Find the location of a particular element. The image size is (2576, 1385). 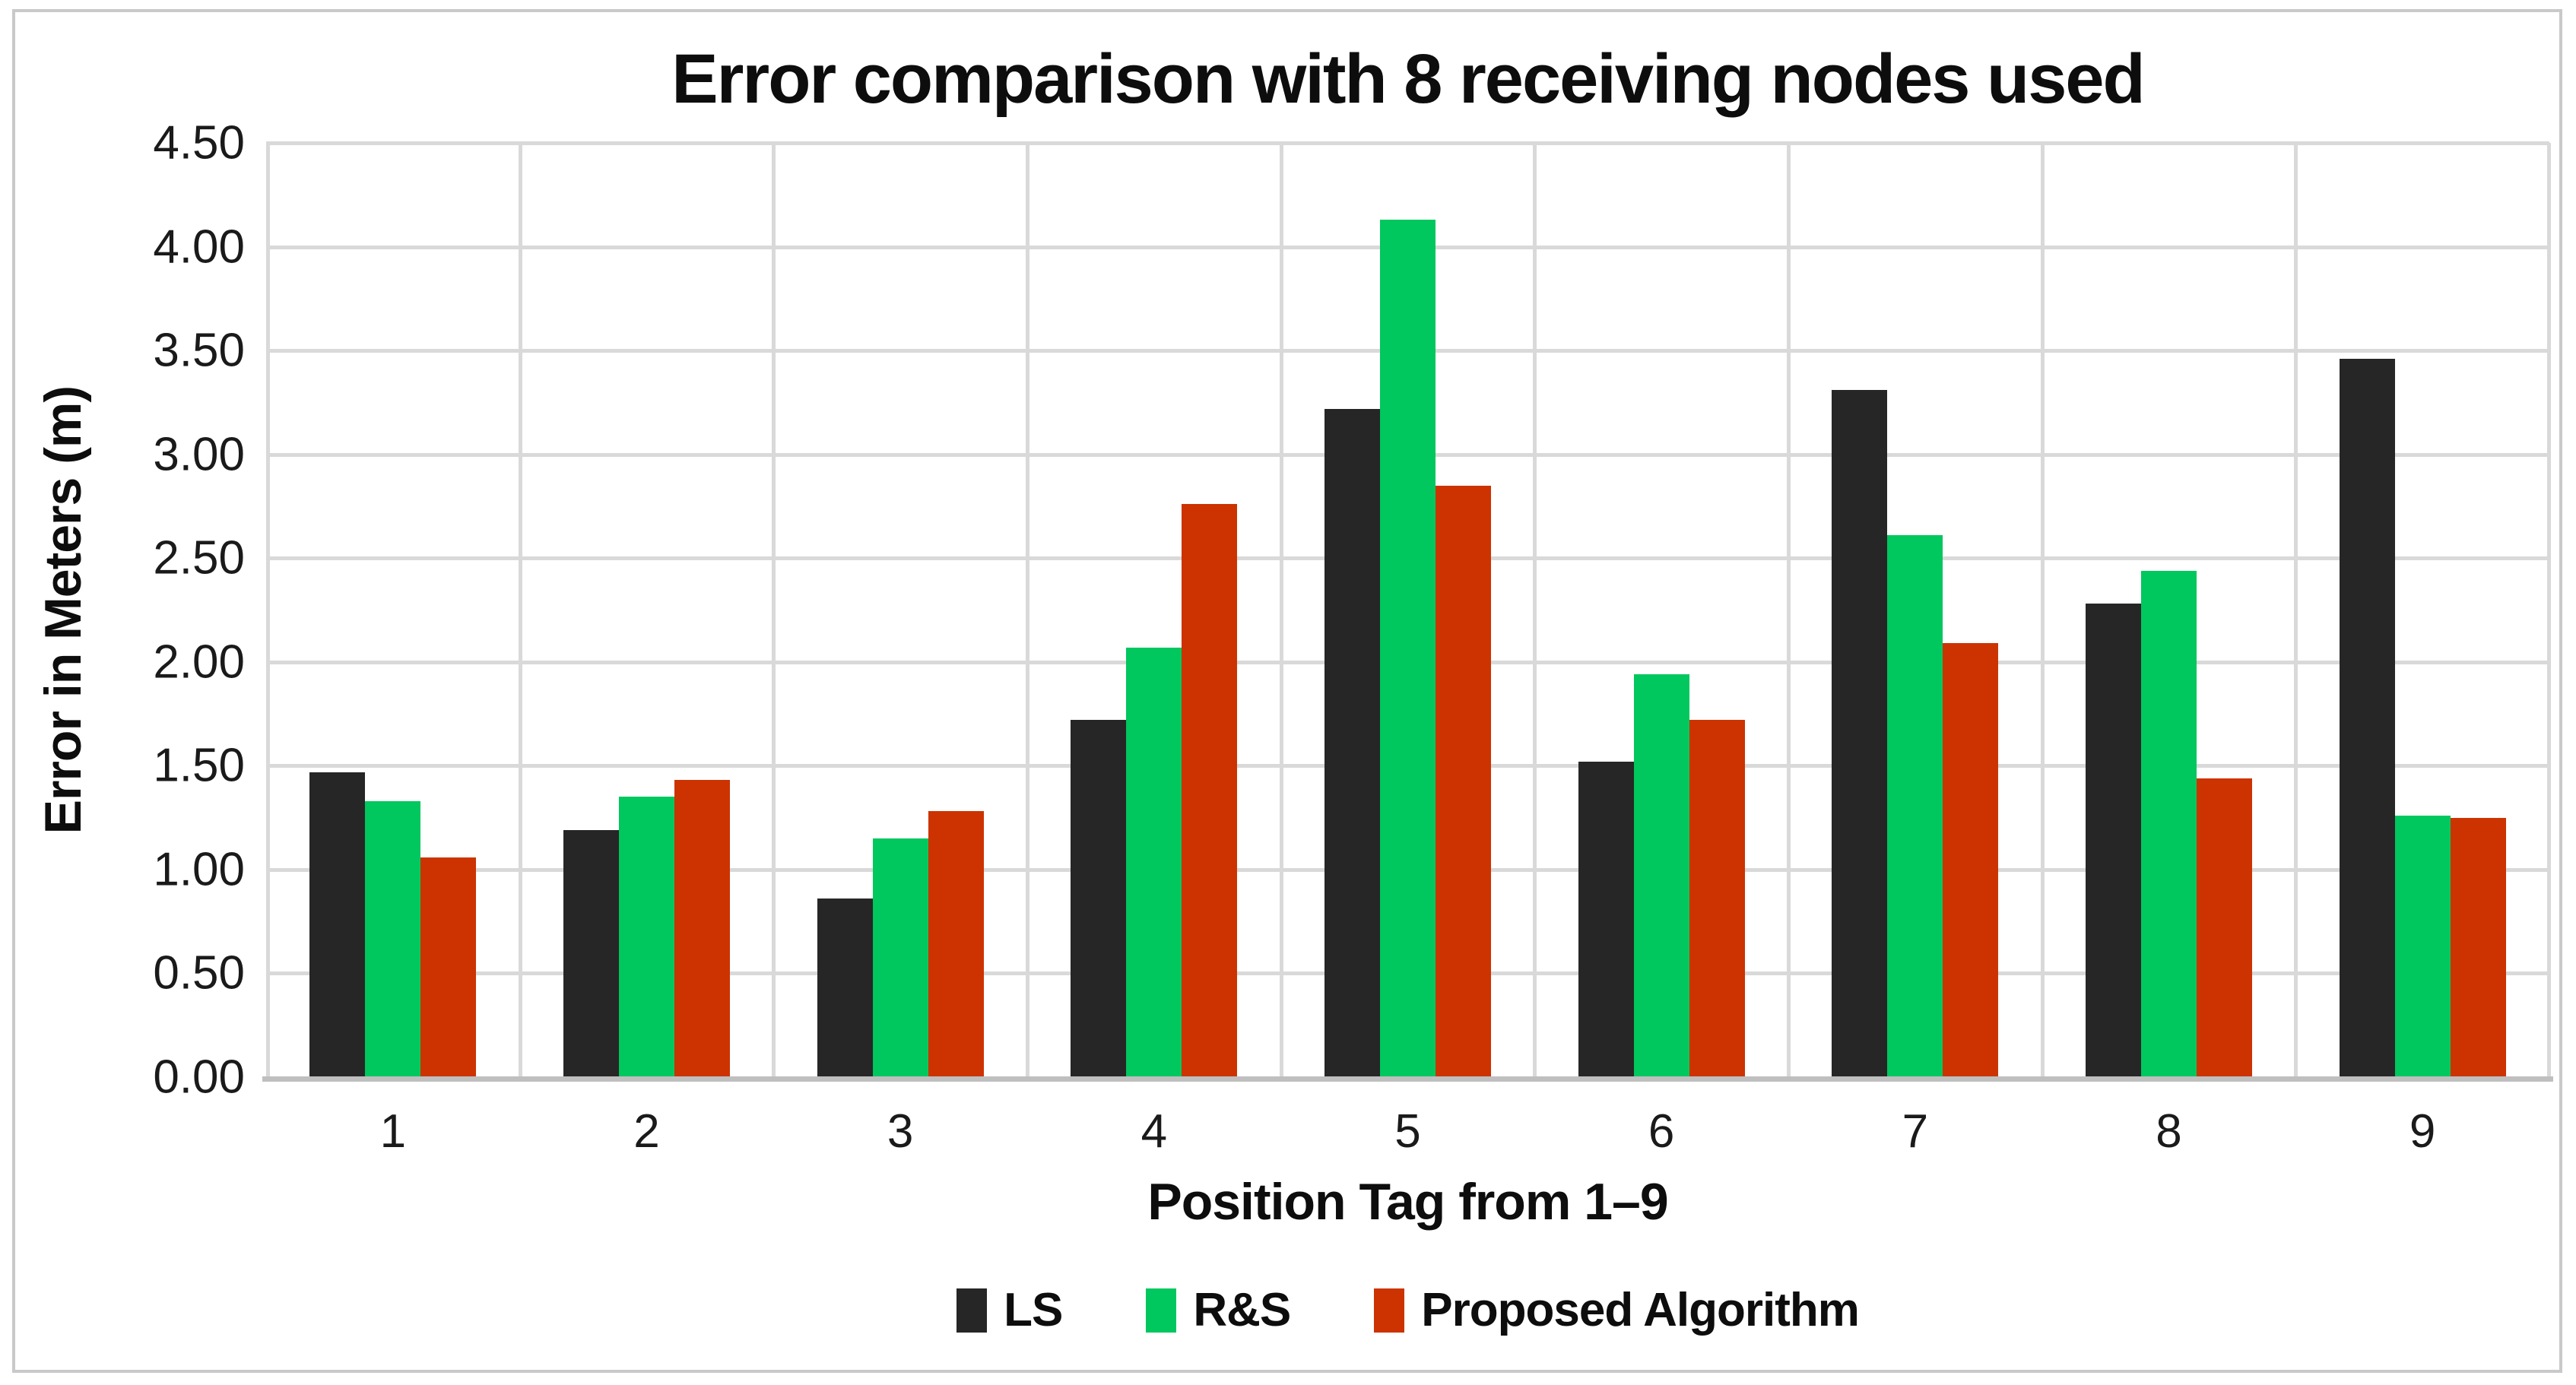

legend-item-proposed-algorithm: Proposed Algorithm is located at coordinates (1617, 1310).